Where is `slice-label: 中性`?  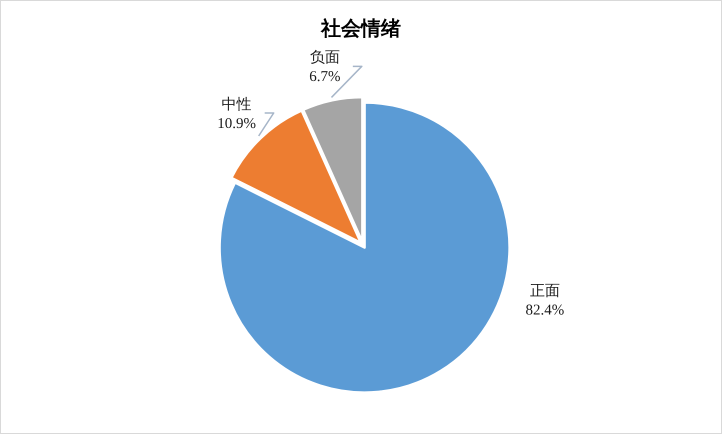 slice-label: 中性 is located at coordinates (237, 104).